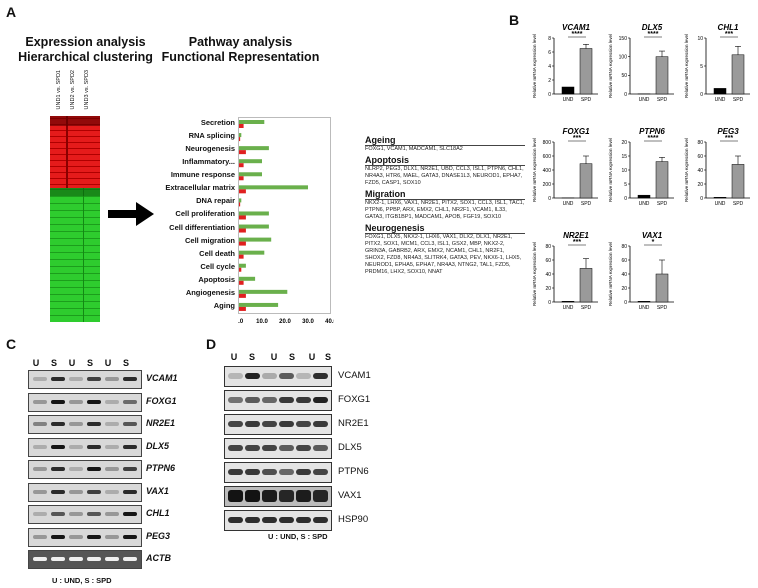 The height and width of the screenshot is (588, 758). What do you see at coordinates (85, 424) in the screenshot?
I see `gel-strip-nr2e1` at bounding box center [85, 424].